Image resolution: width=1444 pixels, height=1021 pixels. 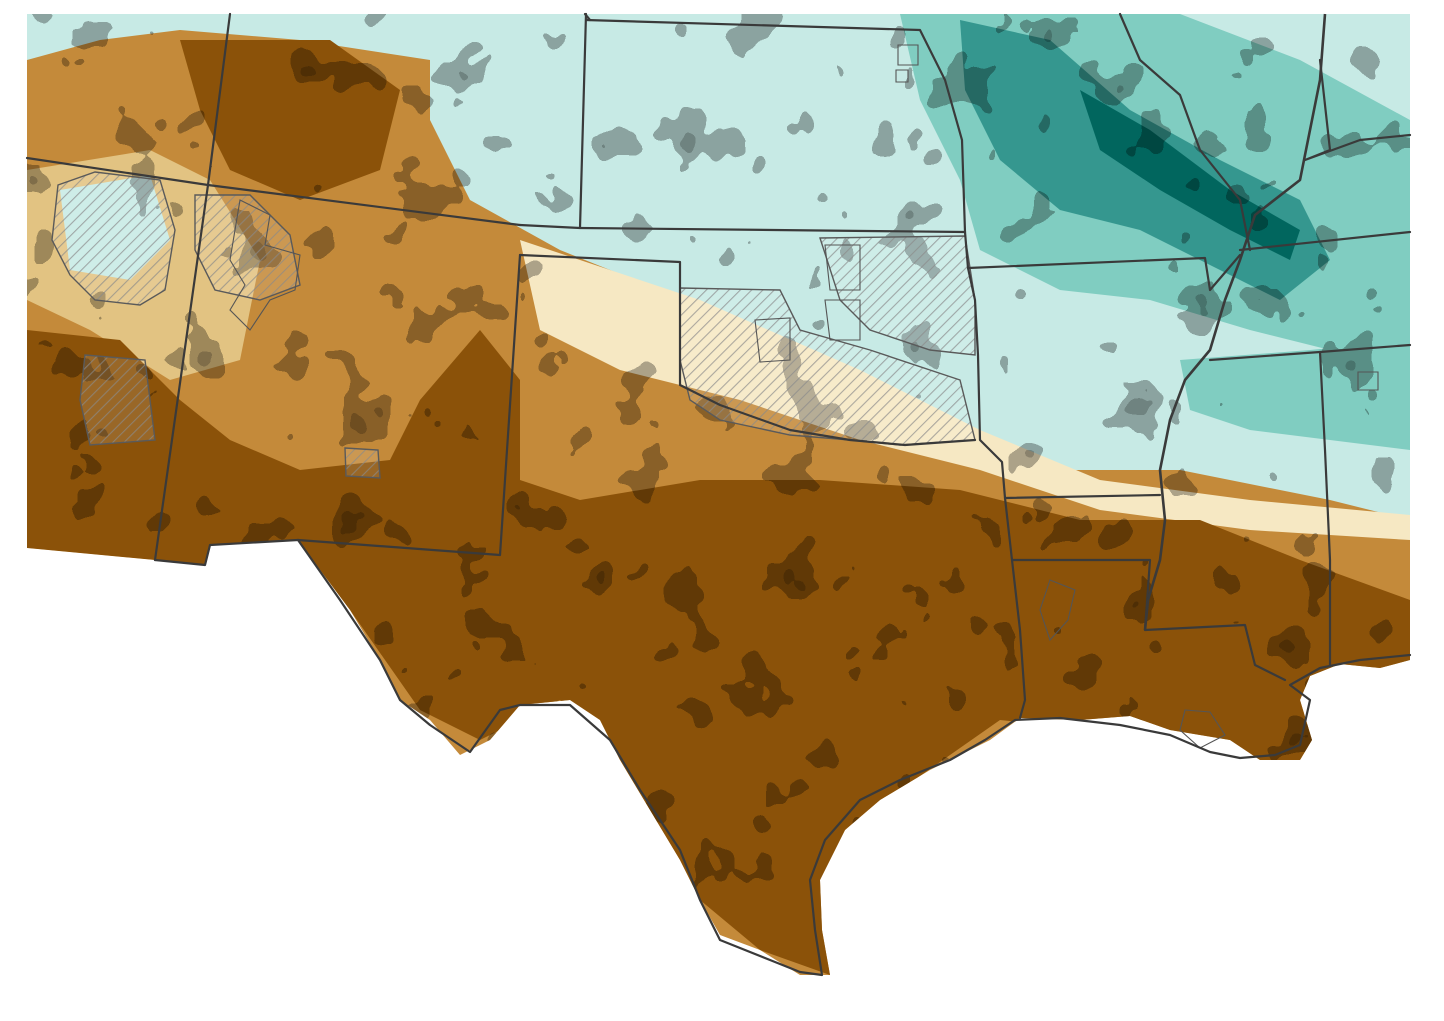 What do you see at coordinates (1062, 365) in the screenshot?
I see `border-kansas-oklahoma-east` at bounding box center [1062, 365].